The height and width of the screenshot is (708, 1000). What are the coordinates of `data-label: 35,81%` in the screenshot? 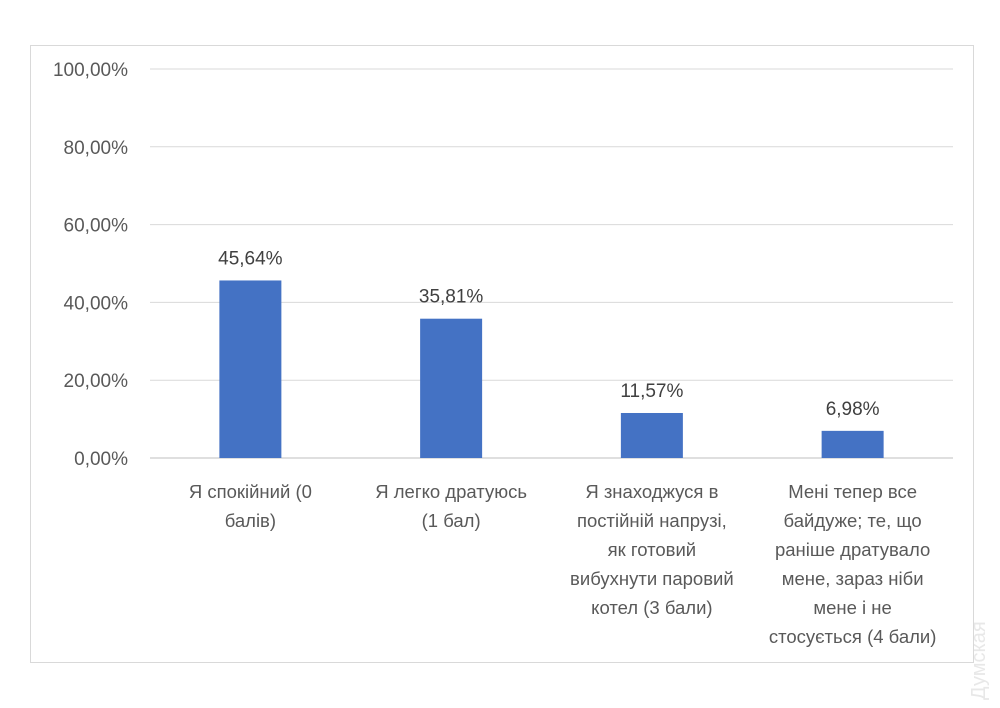 It's located at (451, 297).